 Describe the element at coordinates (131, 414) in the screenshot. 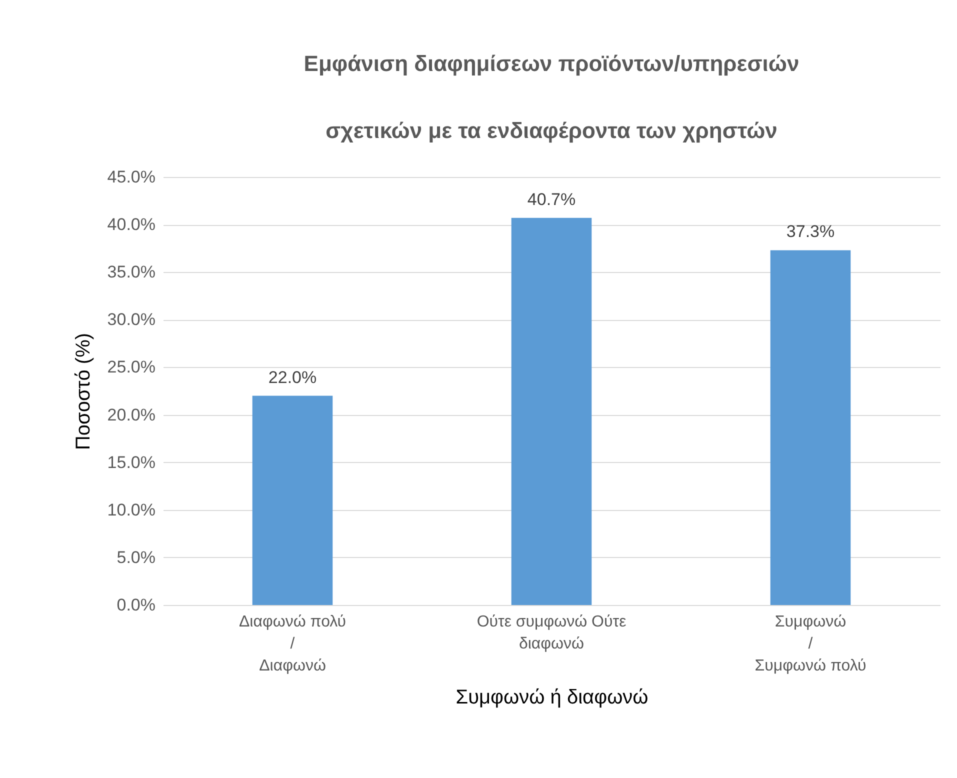

I see `y-tick-label: 20.0%` at that location.